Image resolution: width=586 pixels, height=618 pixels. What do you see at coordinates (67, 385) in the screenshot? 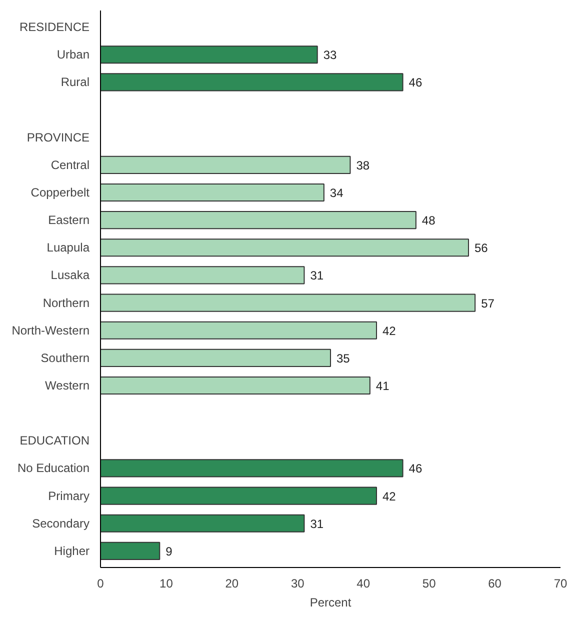
I see `y-tick-label: Western` at bounding box center [67, 385].